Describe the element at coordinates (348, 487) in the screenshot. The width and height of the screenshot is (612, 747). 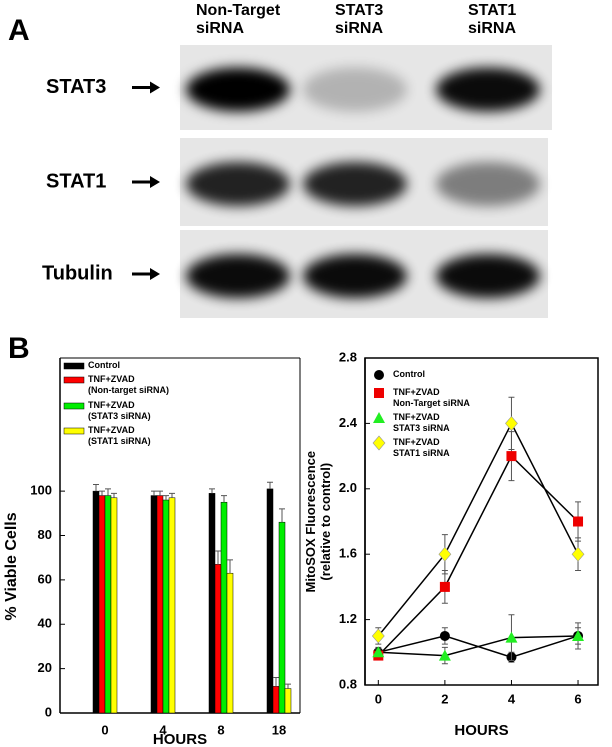
I see `y-tick-label: 2.0` at that location.